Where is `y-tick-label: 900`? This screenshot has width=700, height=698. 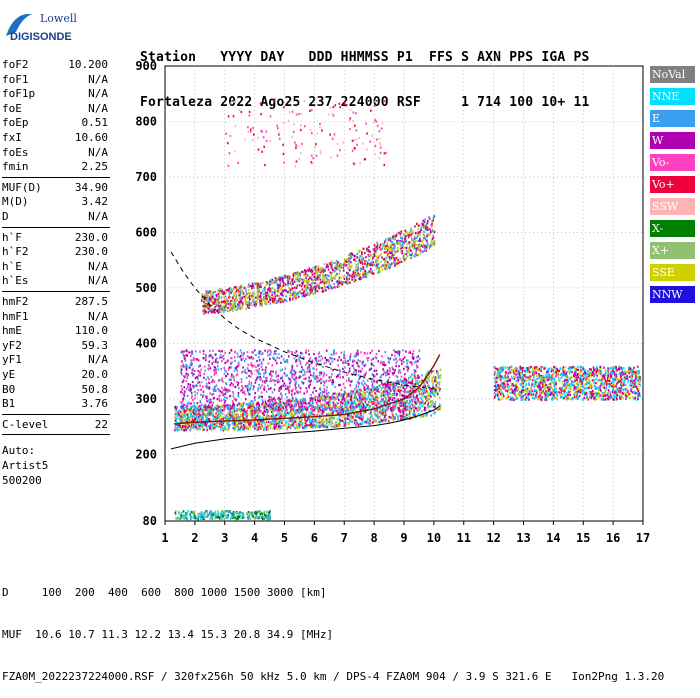
y-tick-label: 900 is located at coordinates (146, 66).